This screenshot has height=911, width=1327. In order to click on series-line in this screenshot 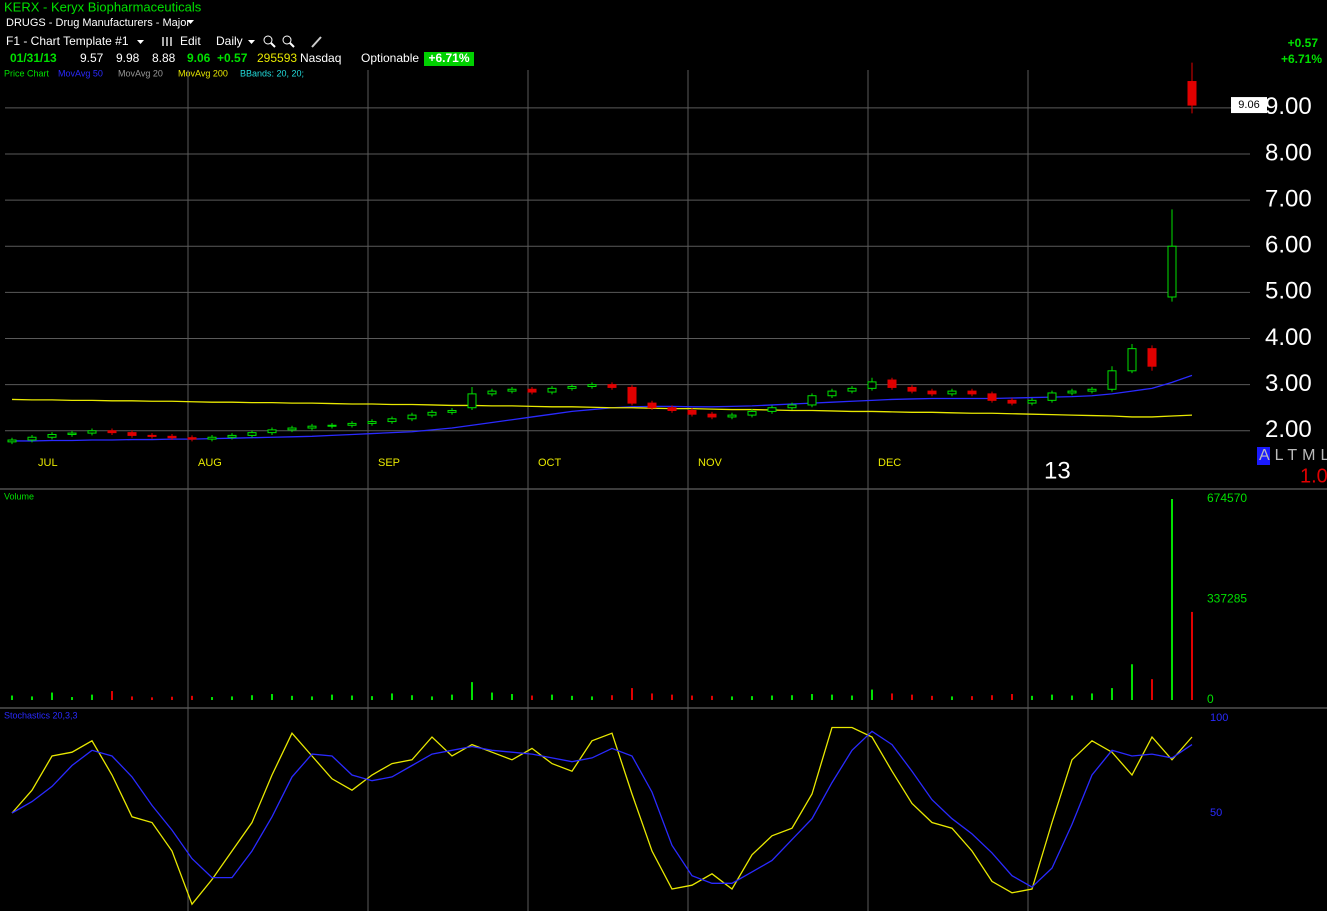, I will do `click(602, 408)`.